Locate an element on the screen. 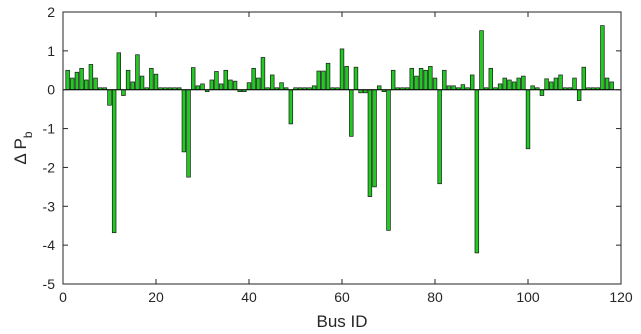 The image size is (641, 334). y-tick-label: -4 is located at coordinates (49, 245).